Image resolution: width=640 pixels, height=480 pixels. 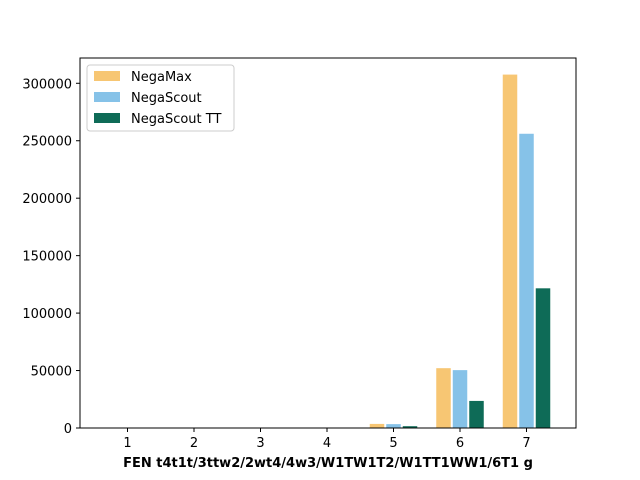 I want to click on x-tick-label: 6, so click(x=460, y=443).